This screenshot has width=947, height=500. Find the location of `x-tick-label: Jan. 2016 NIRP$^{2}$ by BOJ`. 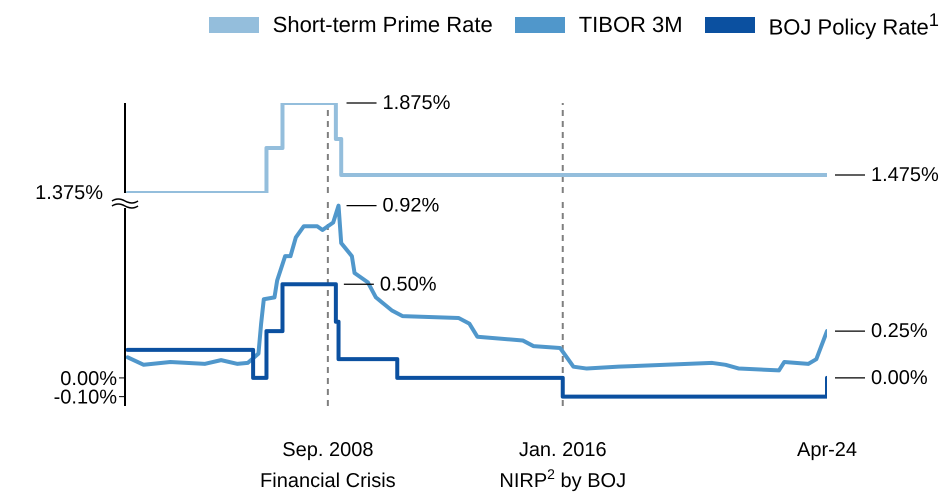

x-tick-label: Jan. 2016 NIRP$^{2}$ by BOJ is located at coordinates (562, 465).